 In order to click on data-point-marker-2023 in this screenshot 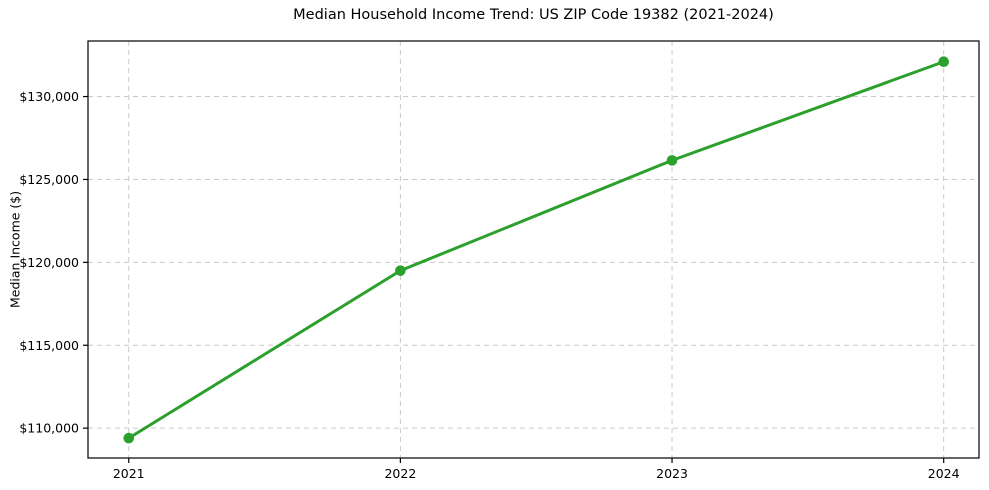, I will do `click(672, 160)`.